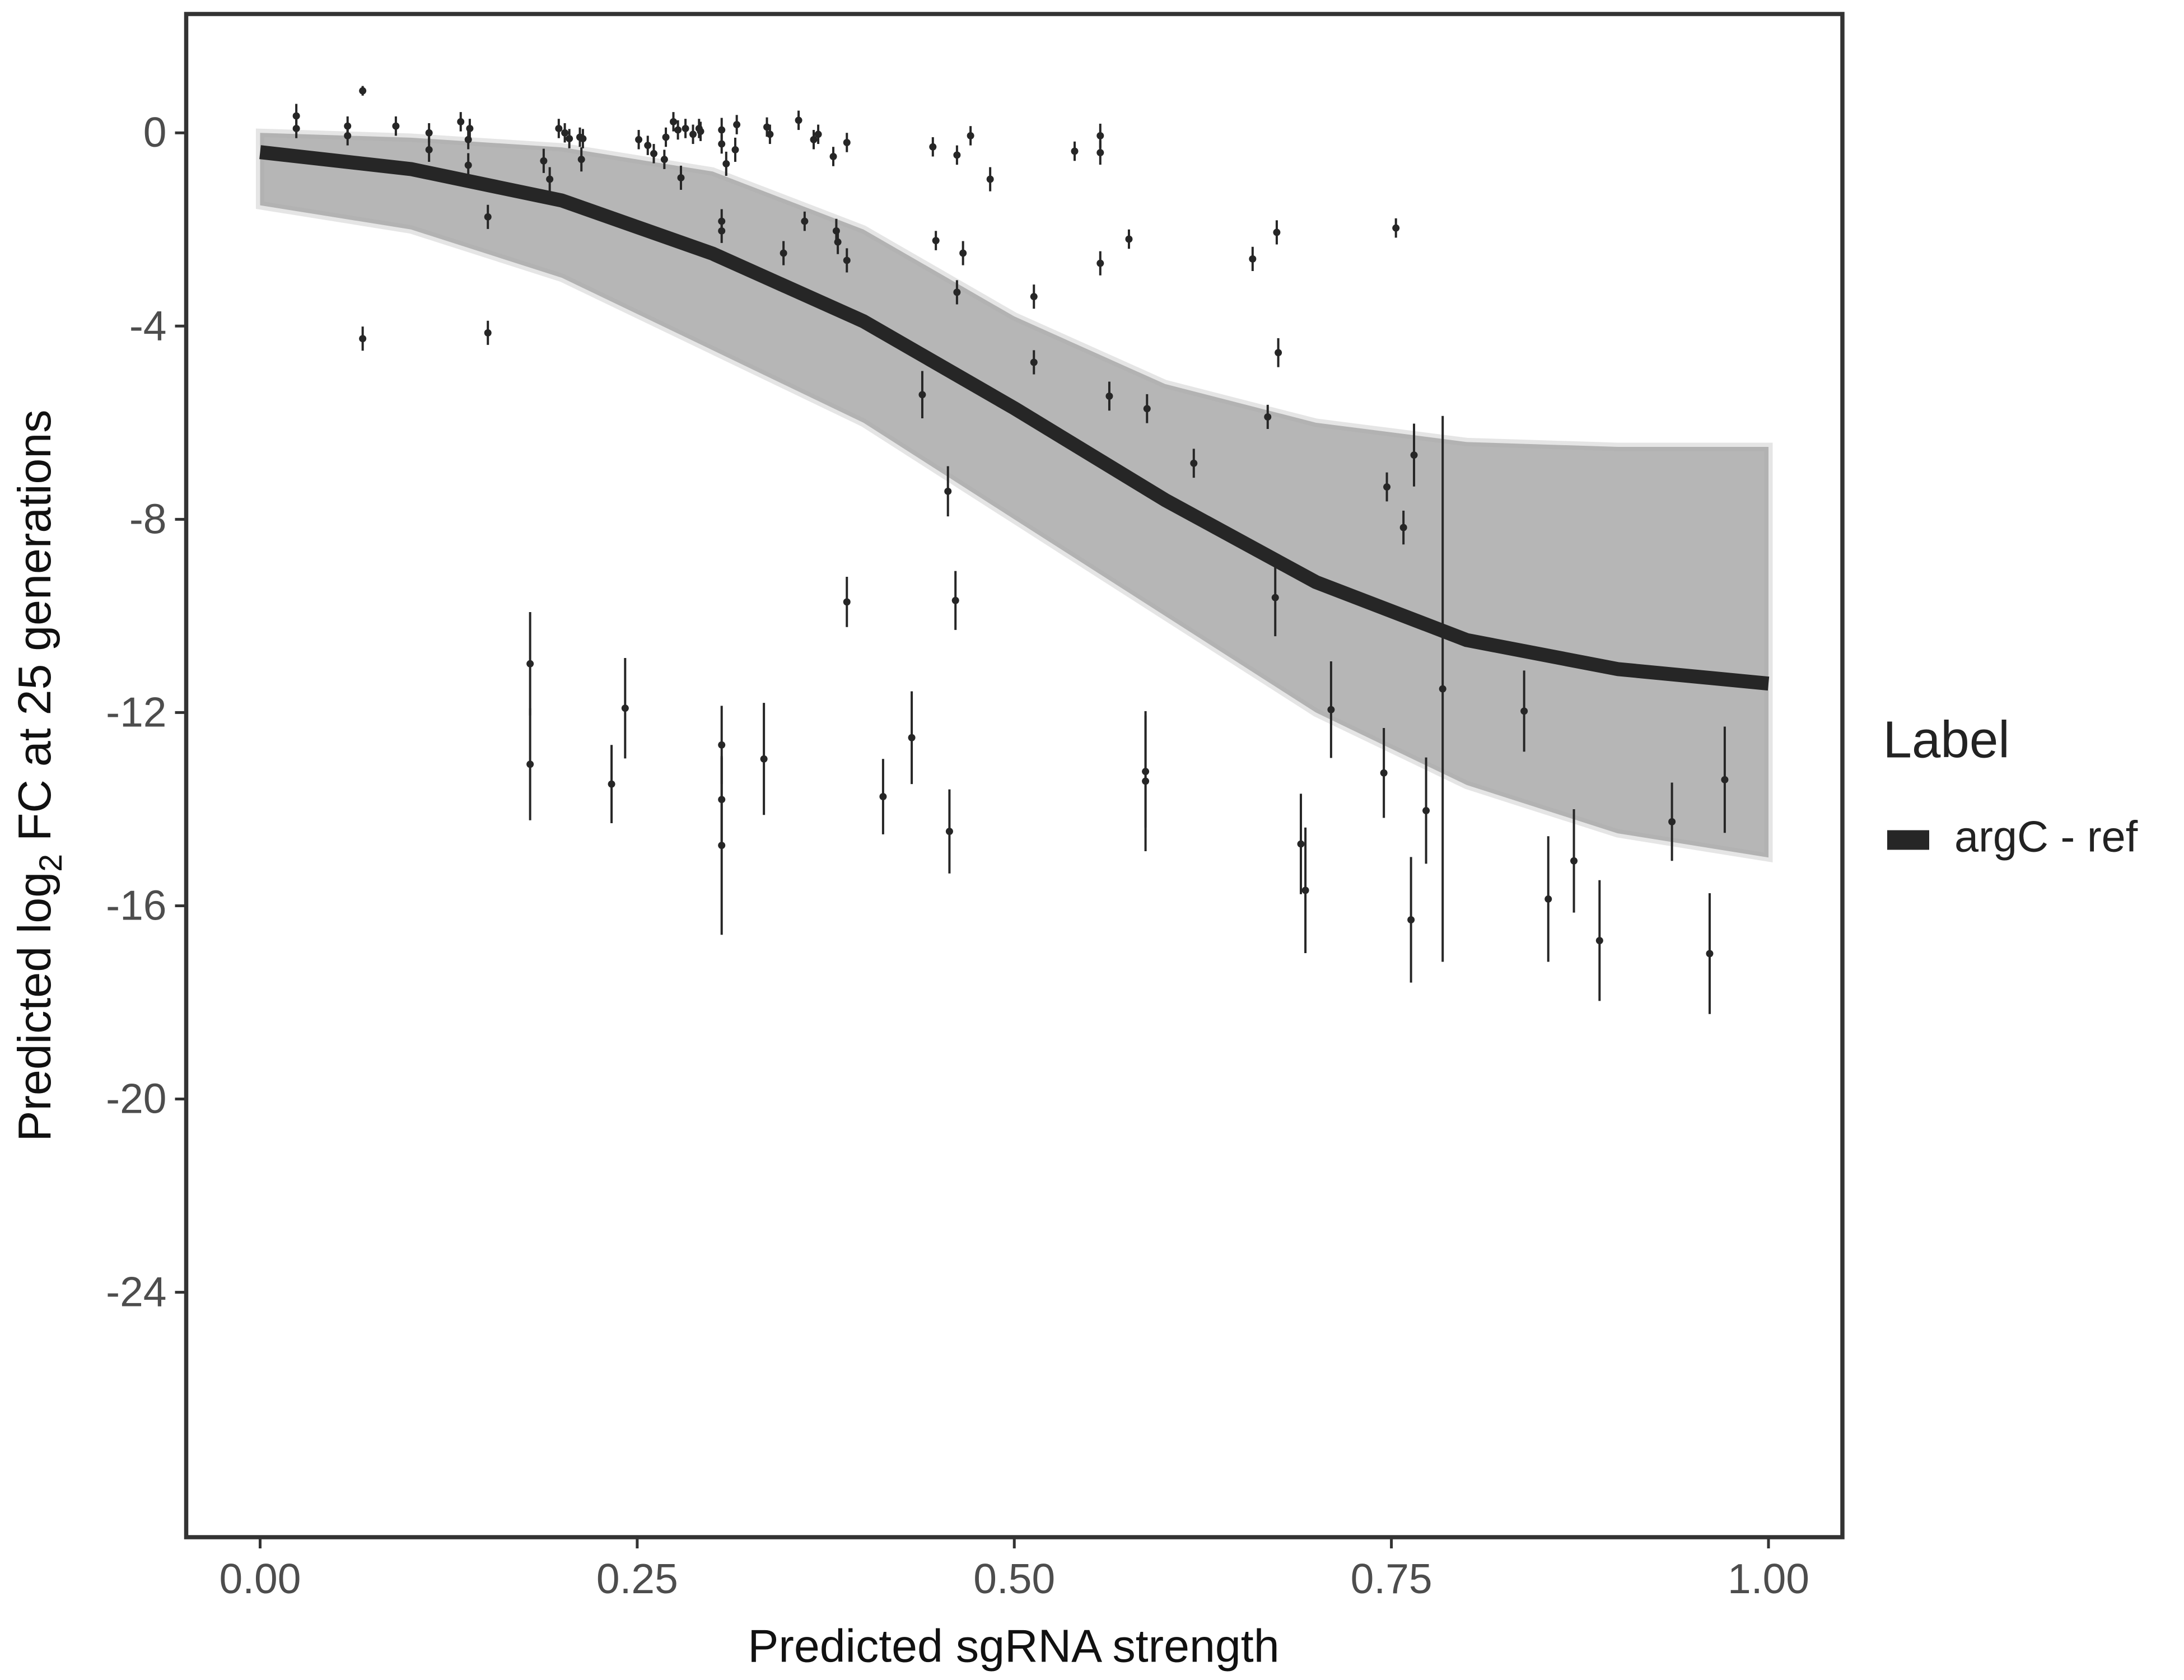  Describe the element at coordinates (1392, 1579) in the screenshot. I see `x-tick-label: 0.75` at that location.